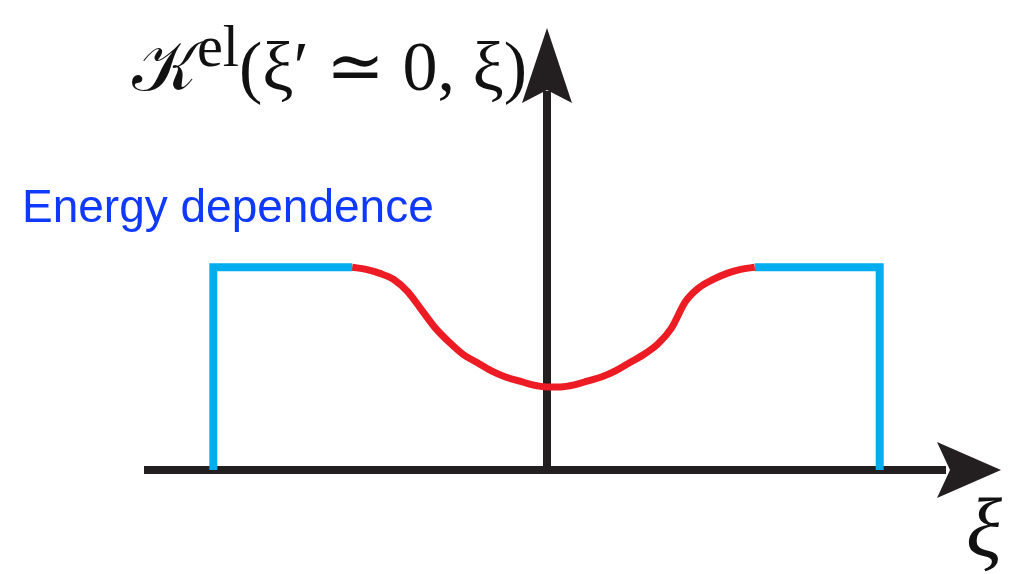 The image size is (1025, 574). I want to click on chart-title: Energy dependence, so click(228, 206).